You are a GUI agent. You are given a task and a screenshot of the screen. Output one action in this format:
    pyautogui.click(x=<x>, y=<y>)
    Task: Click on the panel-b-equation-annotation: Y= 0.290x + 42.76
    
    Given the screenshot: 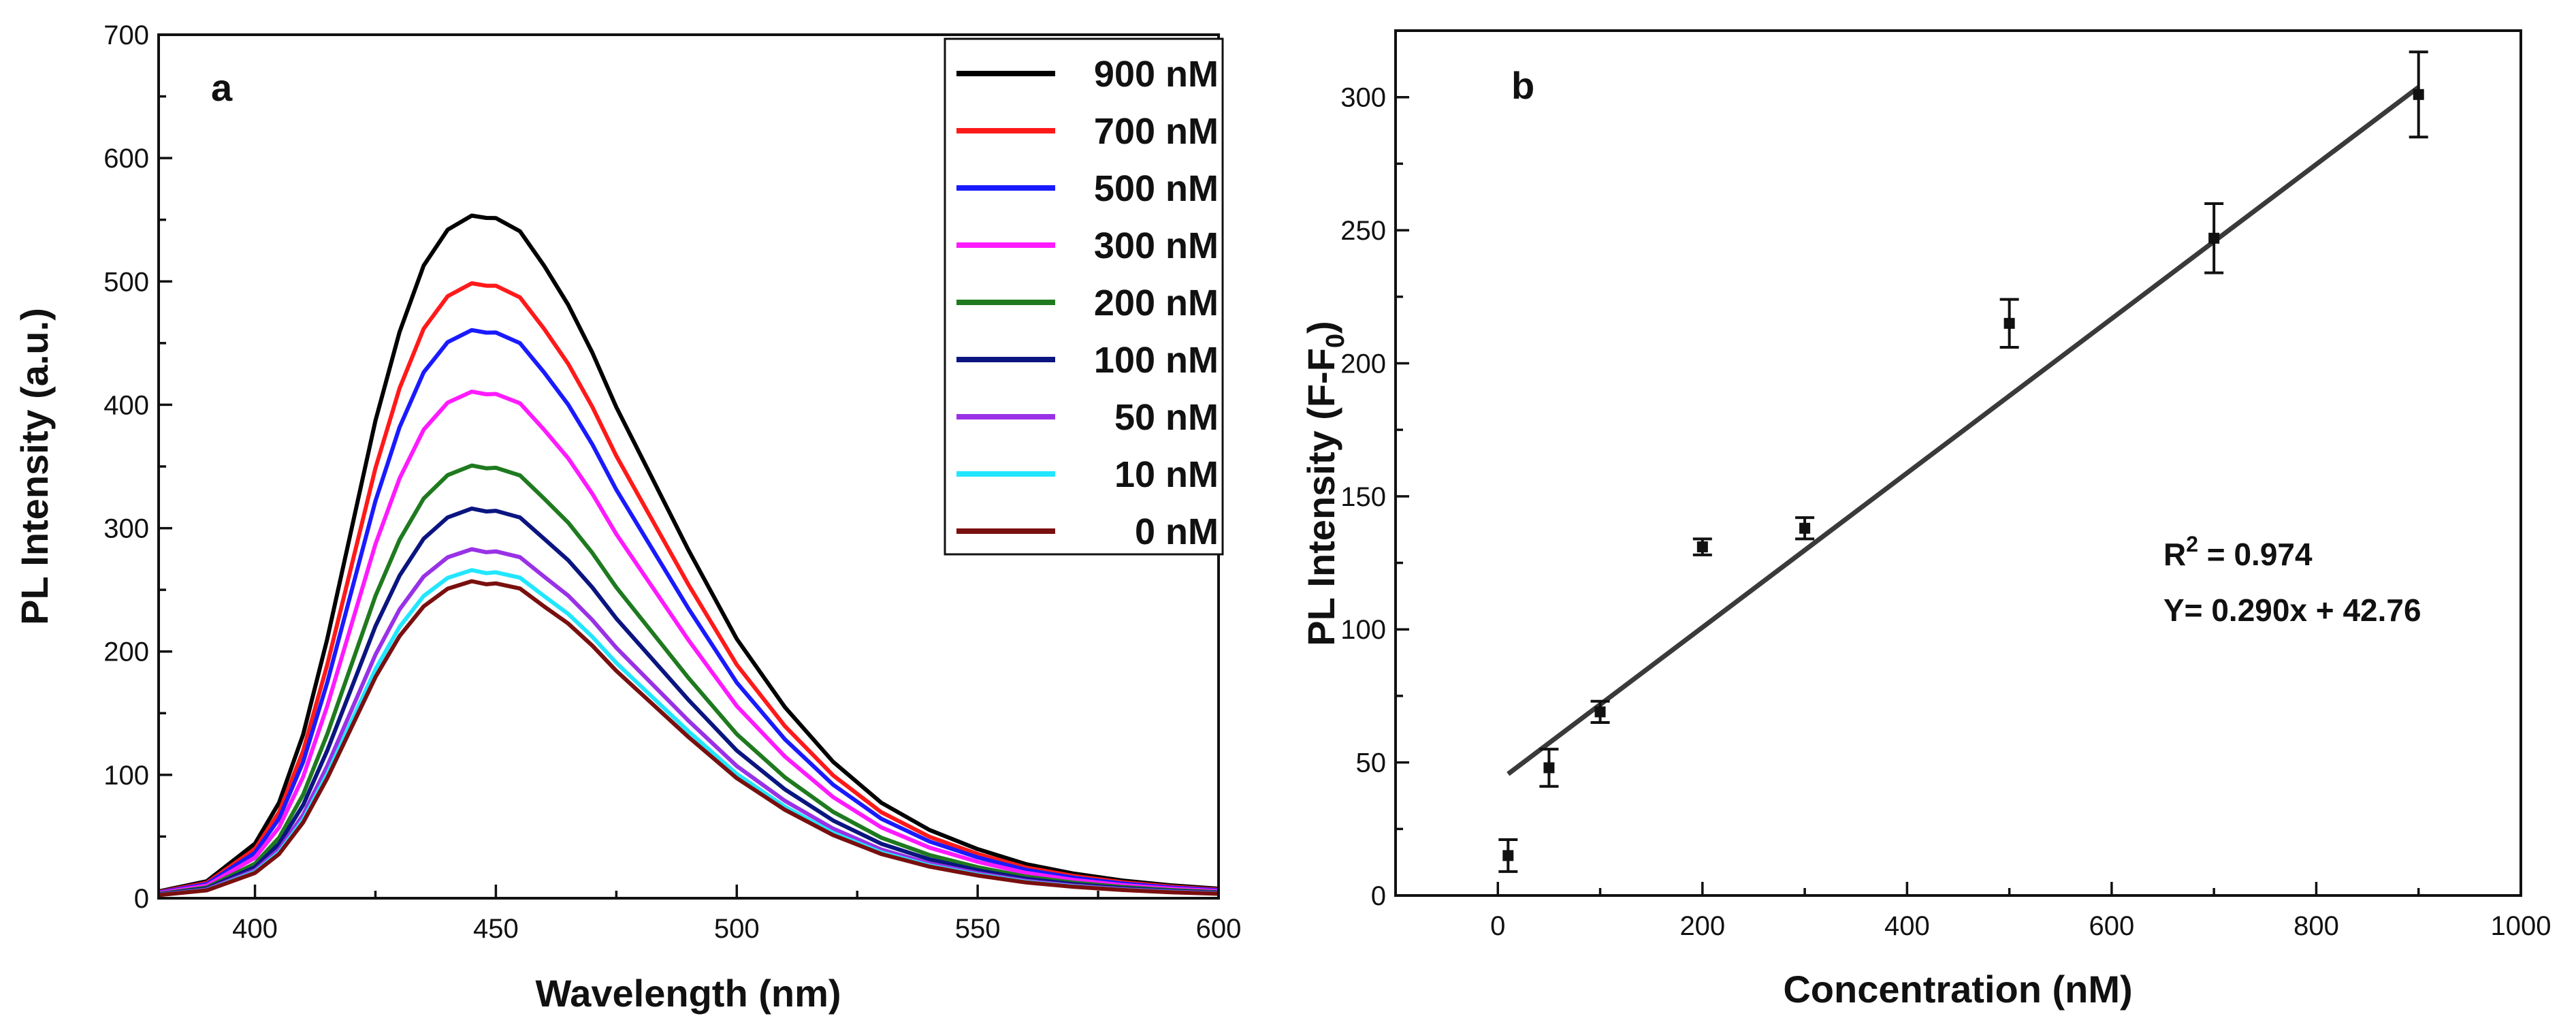 What is the action you would take?
    pyautogui.click(x=2292, y=610)
    